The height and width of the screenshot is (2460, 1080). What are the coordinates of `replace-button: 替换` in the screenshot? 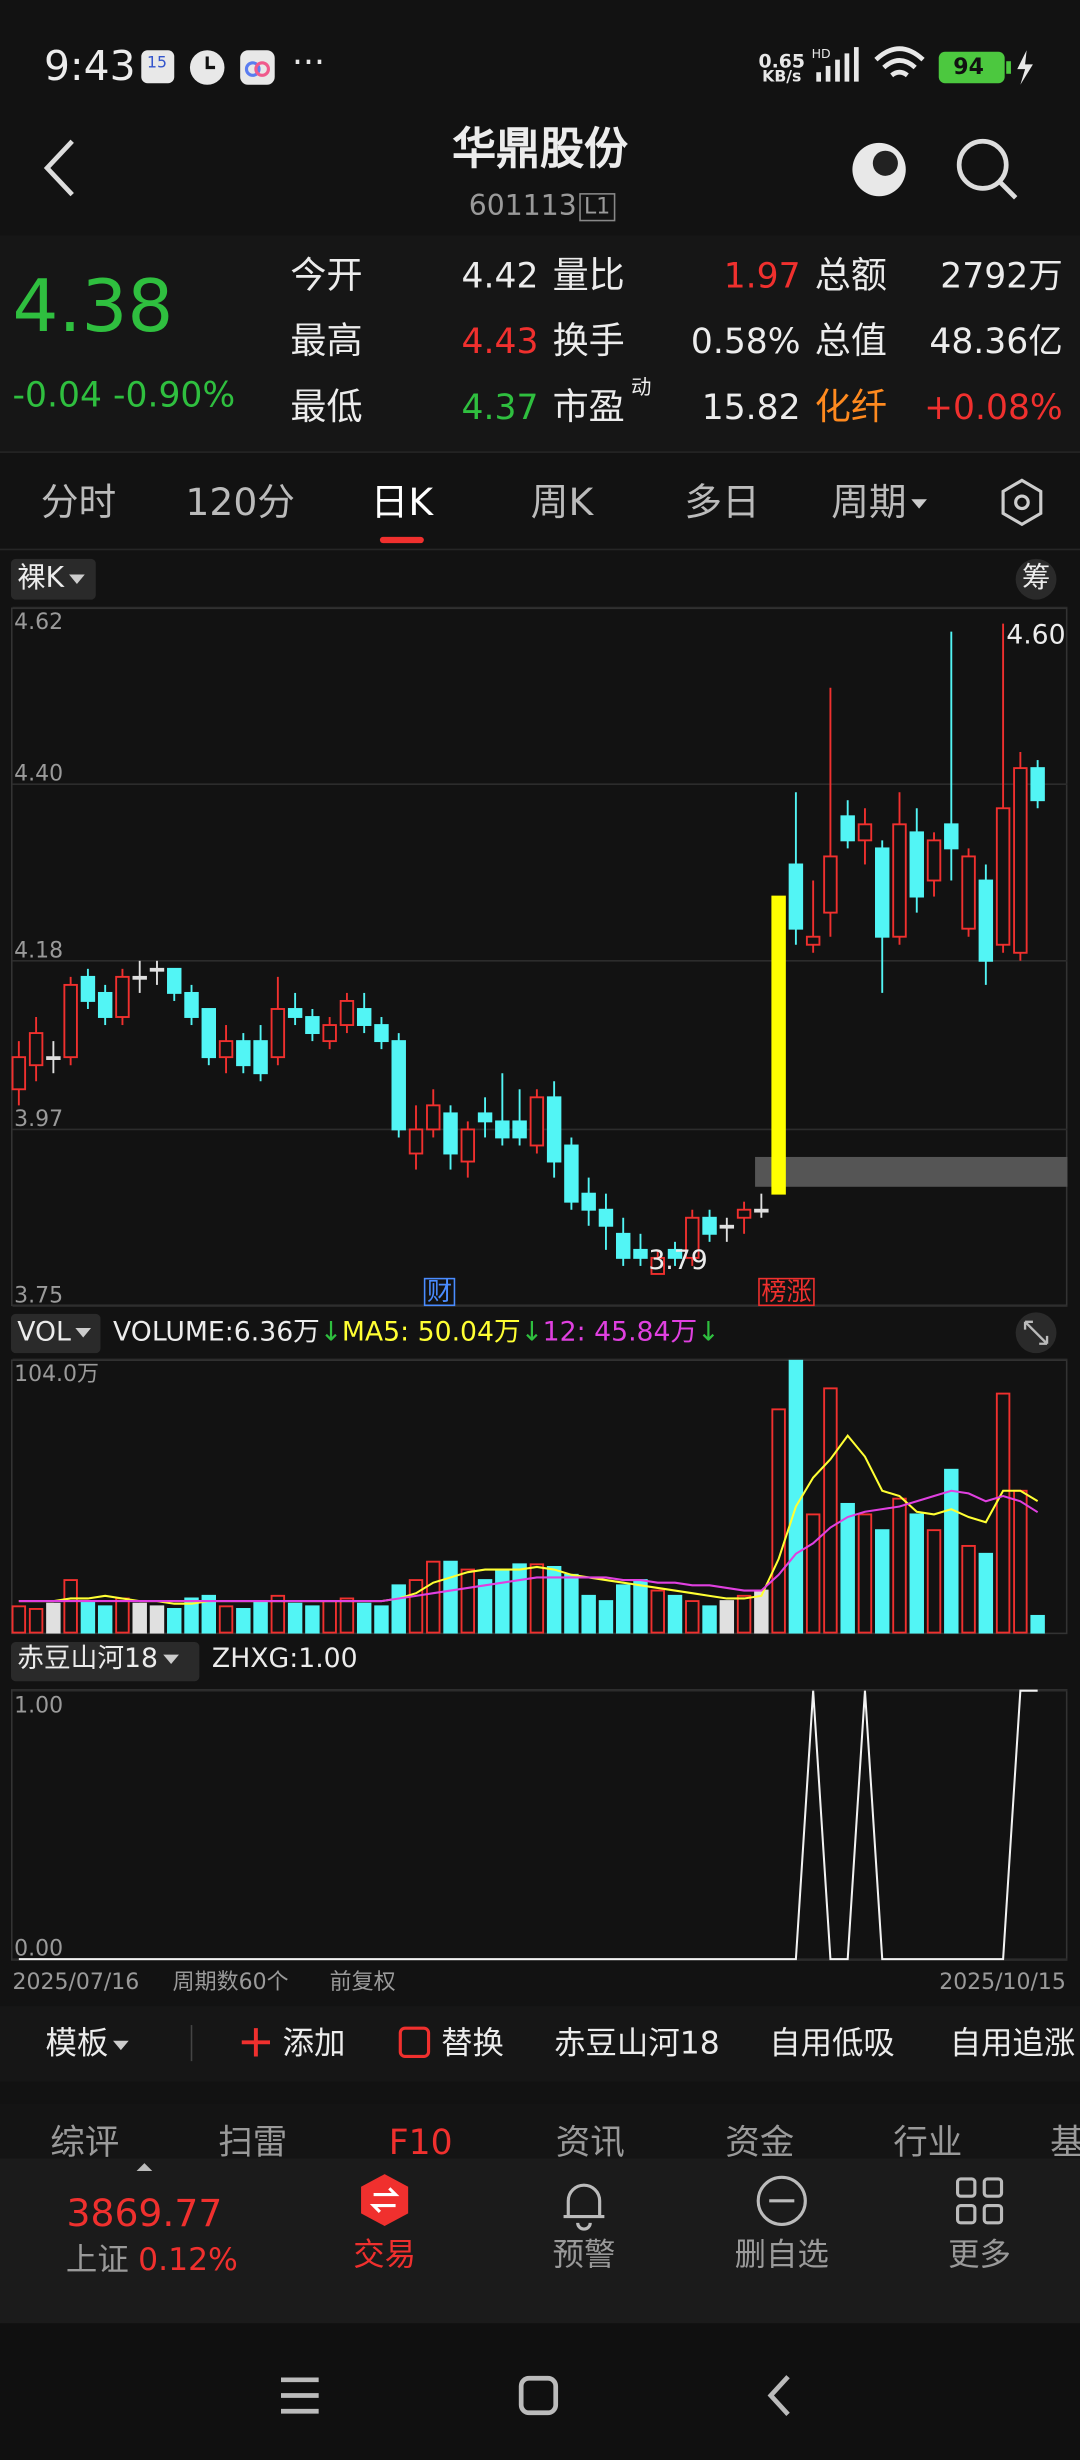 It's located at (472, 2042).